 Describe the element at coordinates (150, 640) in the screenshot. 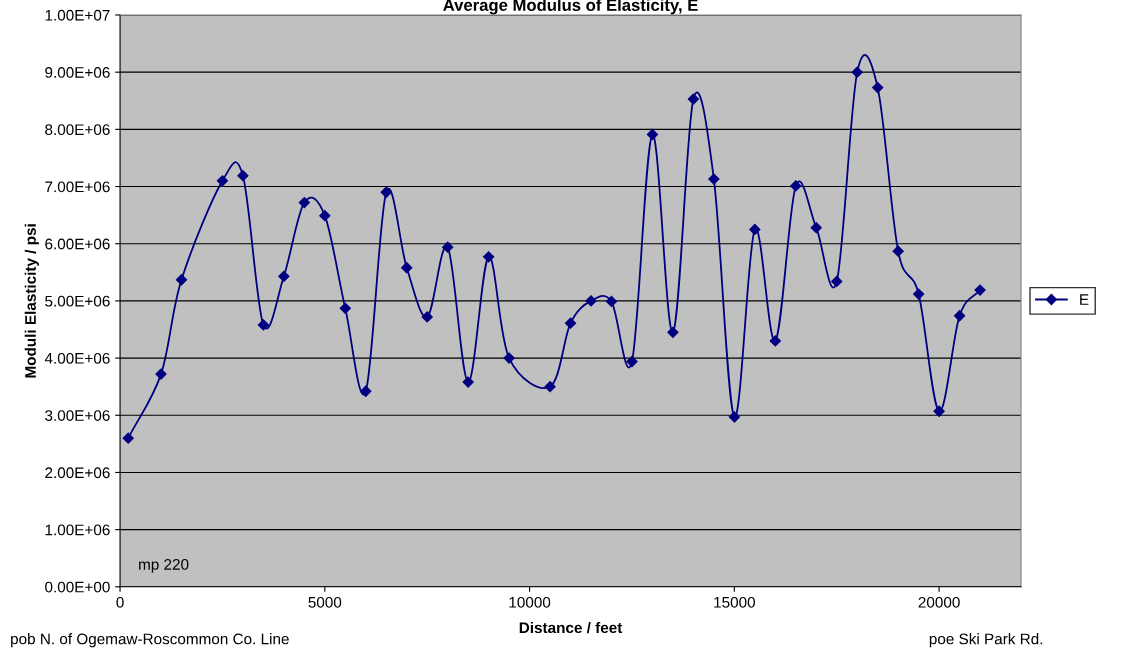

I see `text: pob N. of Ogemaw-Roscommon Co. Line` at that location.